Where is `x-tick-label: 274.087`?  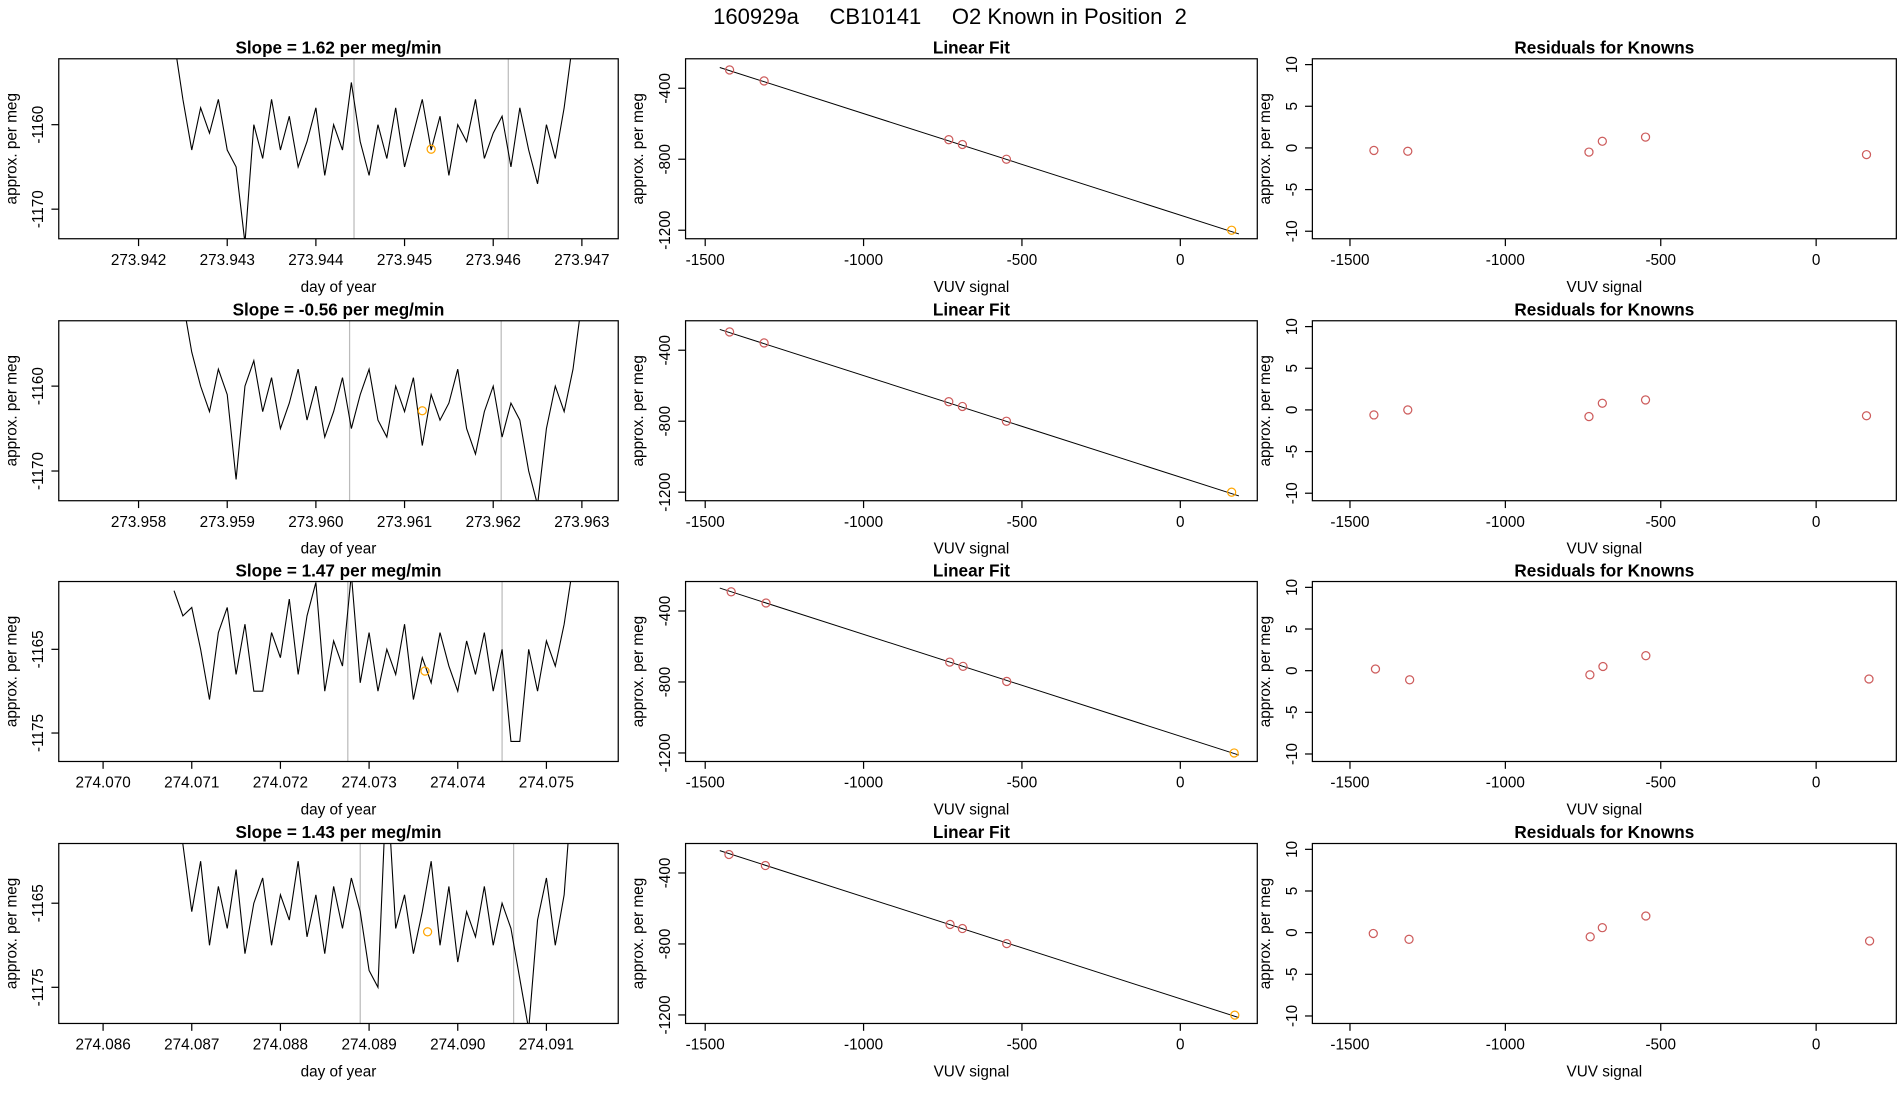
x-tick-label: 274.087 is located at coordinates (191, 1045).